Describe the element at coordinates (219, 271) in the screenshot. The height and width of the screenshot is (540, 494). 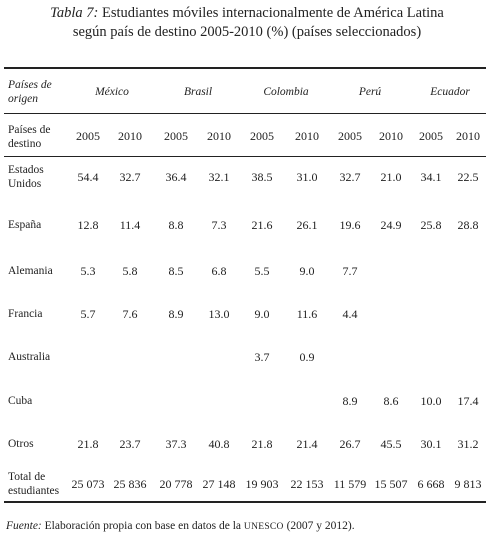
I see `table-cell: 6.8` at that location.